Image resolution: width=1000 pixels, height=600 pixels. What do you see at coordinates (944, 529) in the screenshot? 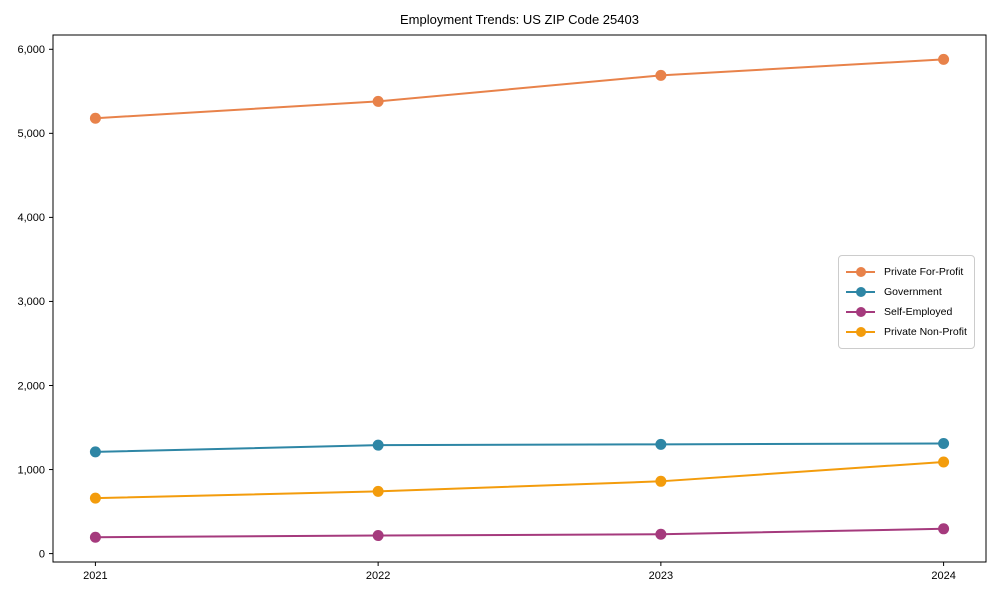
I see `marker-self-employed-2024` at bounding box center [944, 529].